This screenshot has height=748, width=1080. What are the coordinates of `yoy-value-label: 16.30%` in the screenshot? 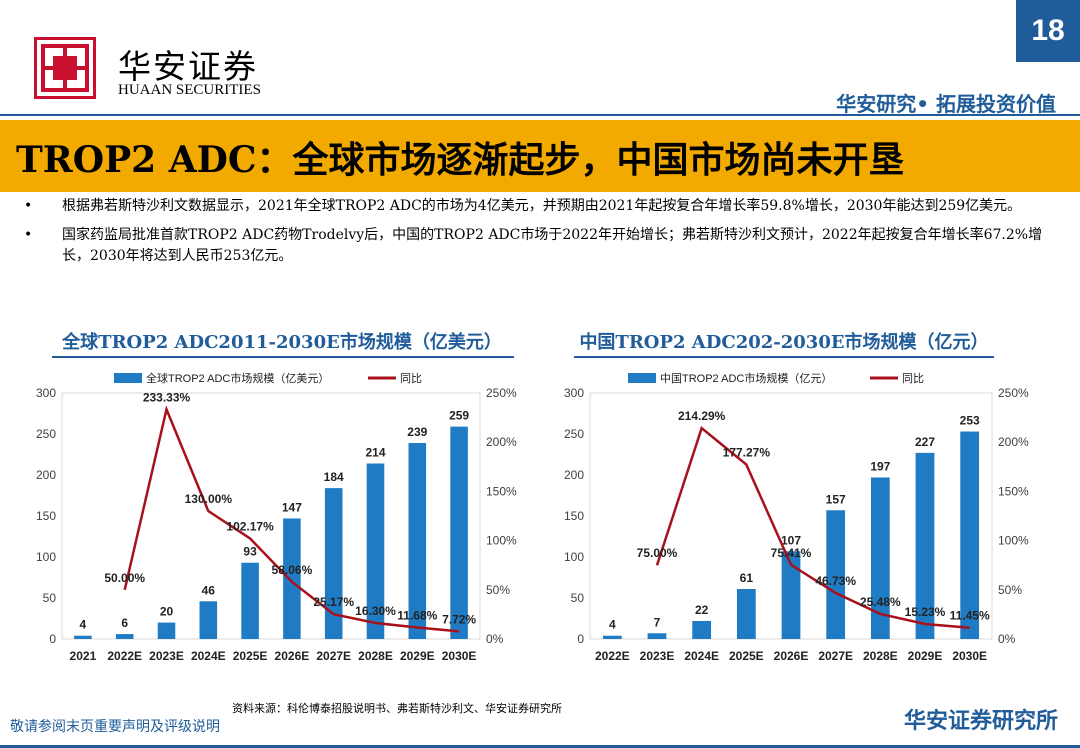 It's located at (375, 611).